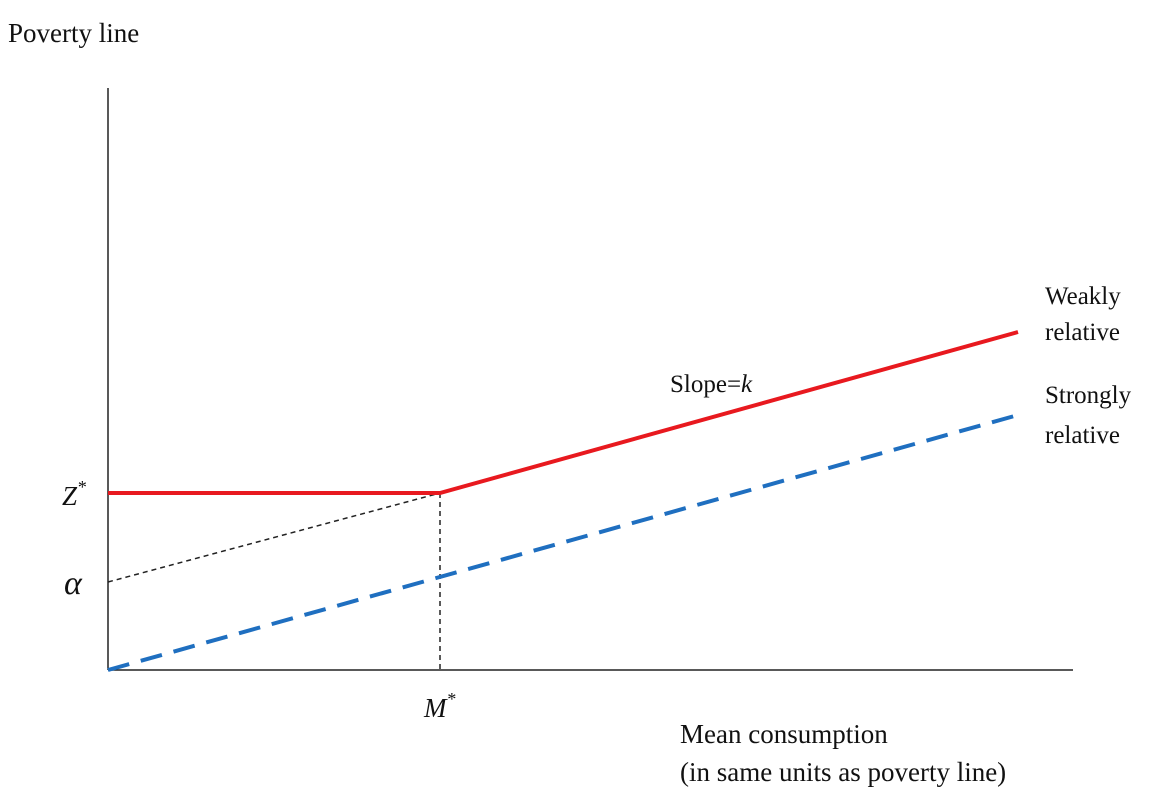 Image resolution: width=1167 pixels, height=801 pixels. I want to click on slope-annotation: Slope=k, so click(711, 384).